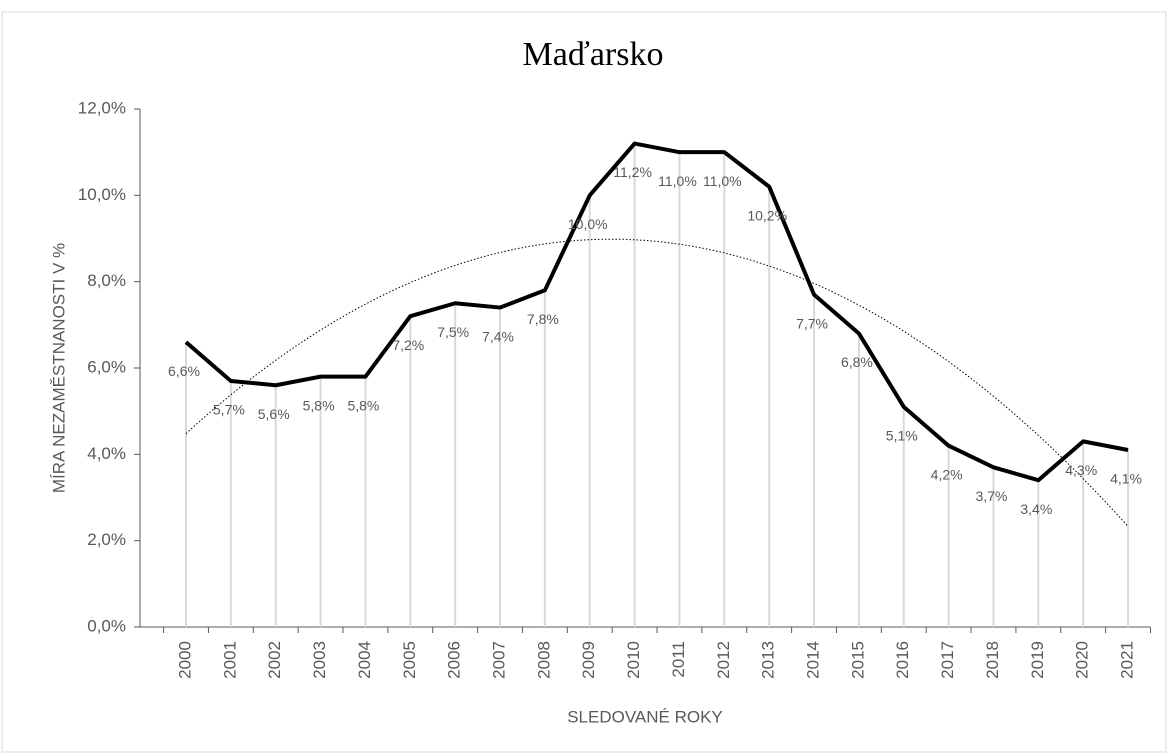 Image resolution: width=1169 pixels, height=756 pixels. Describe the element at coordinates (723, 660) in the screenshot. I see `x-tick-label: 2012` at that location.